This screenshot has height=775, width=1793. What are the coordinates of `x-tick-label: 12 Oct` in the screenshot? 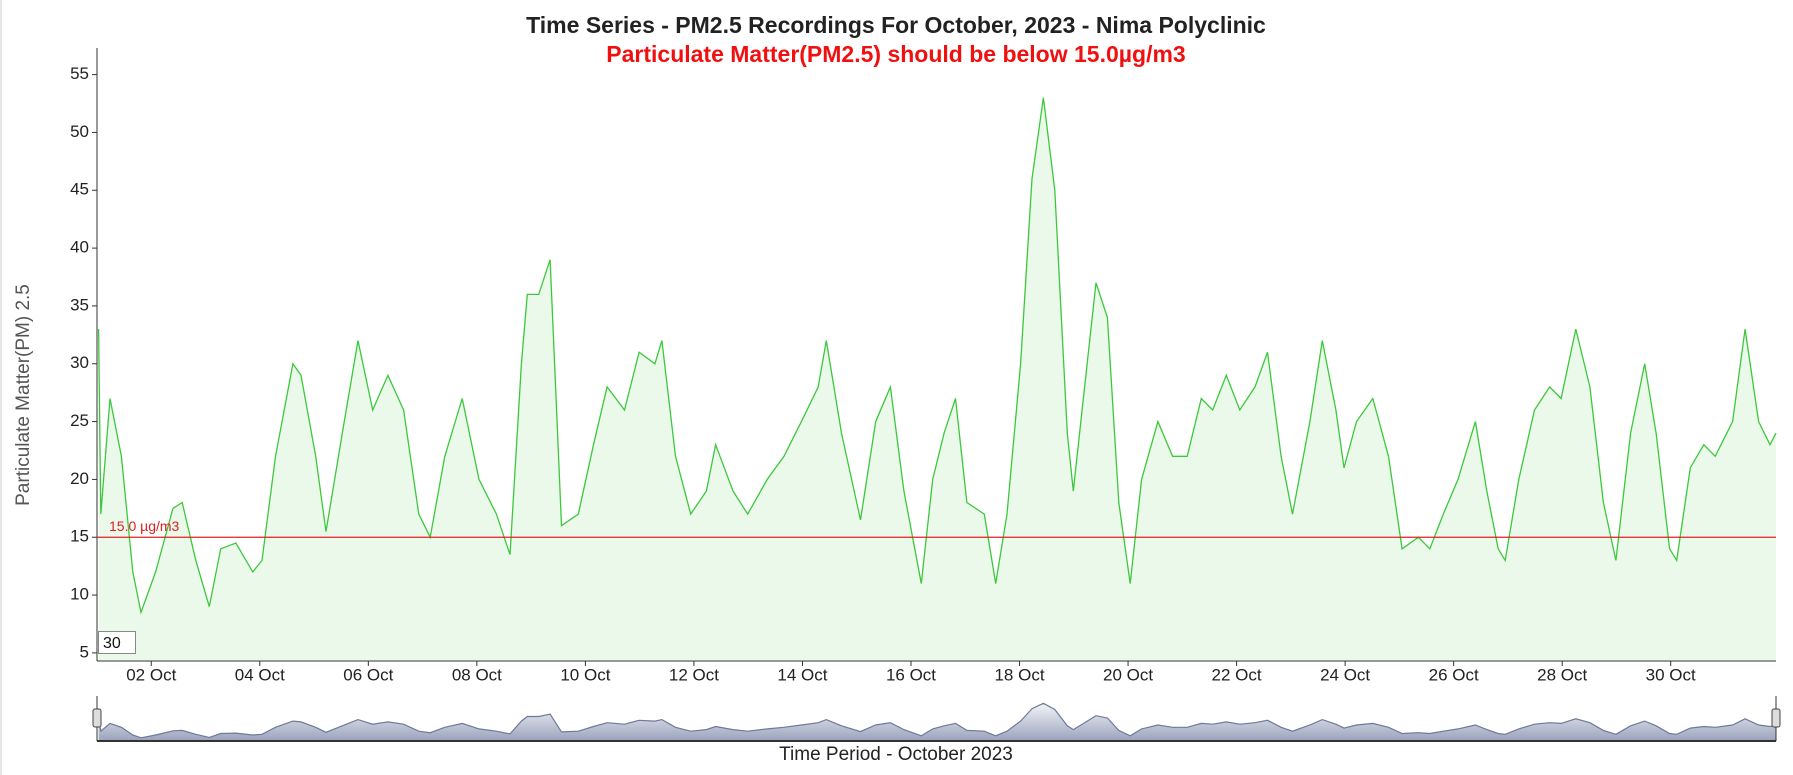 It's located at (694, 674).